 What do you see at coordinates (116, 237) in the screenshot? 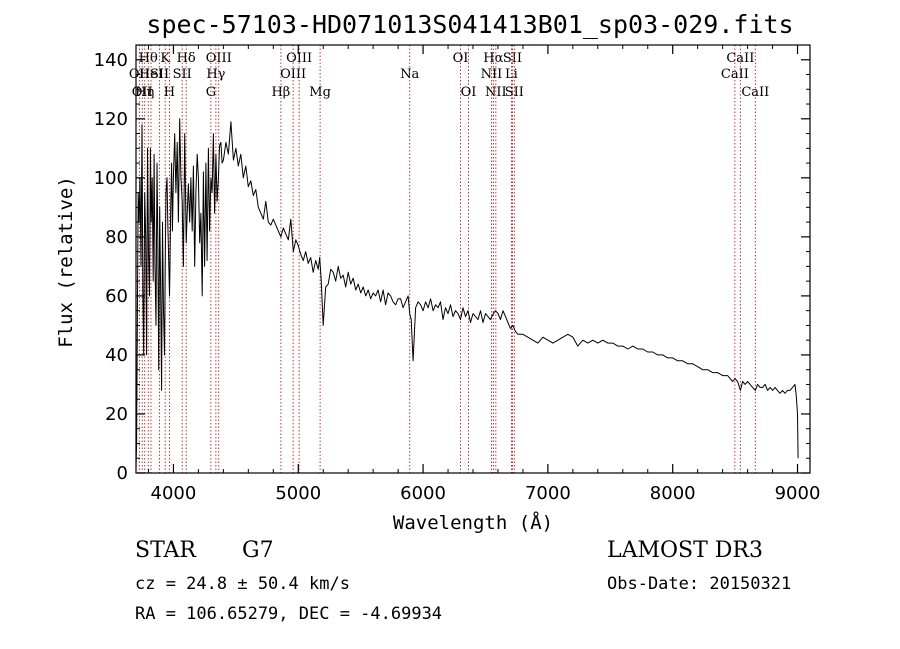
I see `y-tick-label: 80` at bounding box center [116, 237].